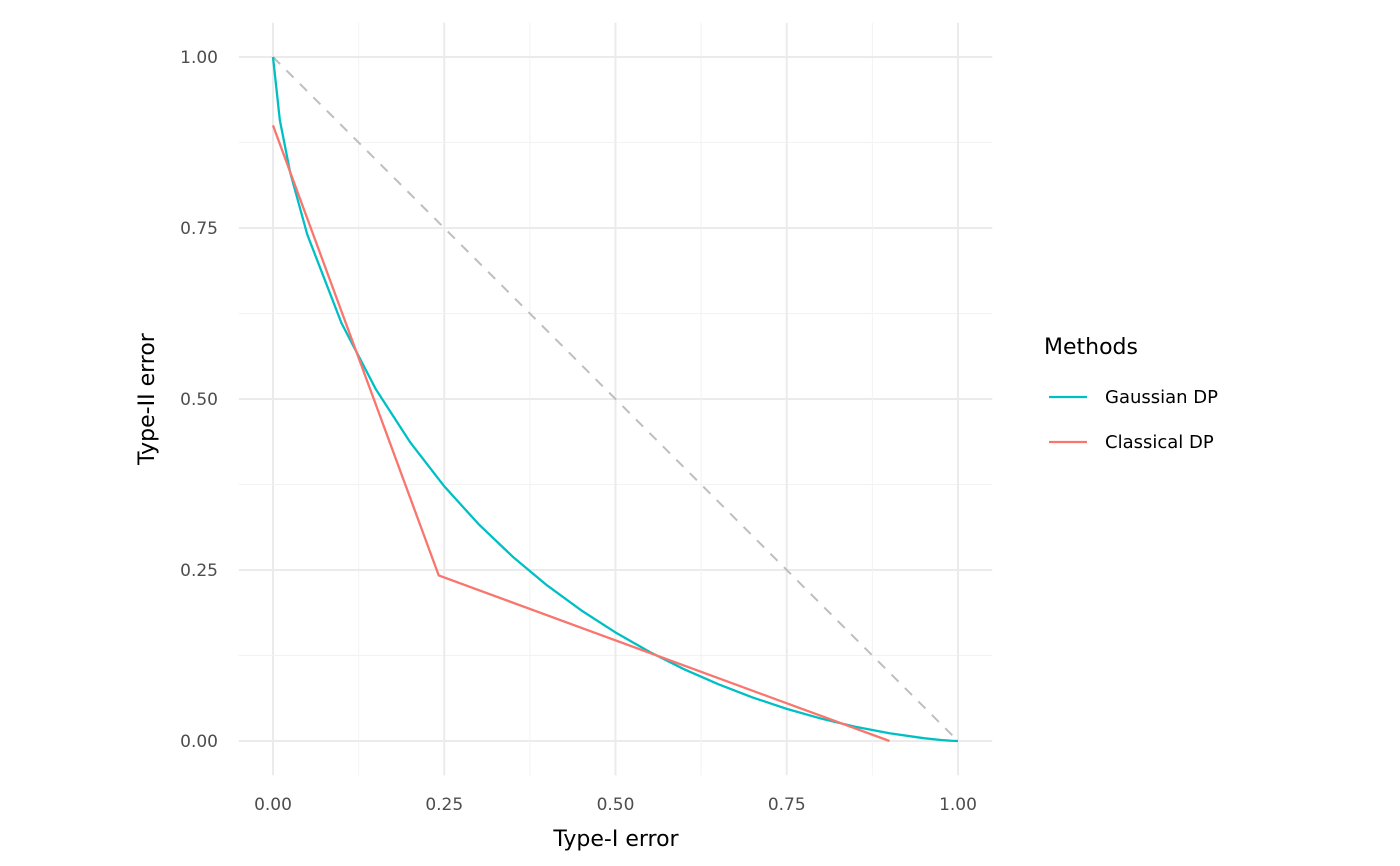 Image resolution: width=1400 pixels, height=866 pixels. I want to click on y-axis-title: Type-II error, so click(147, 399).